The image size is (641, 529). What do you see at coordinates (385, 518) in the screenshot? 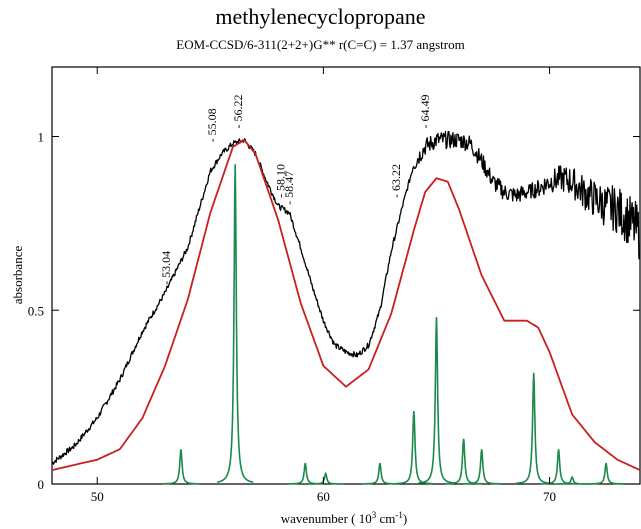
I see `x-axis-label-unit: cm` at bounding box center [385, 518].